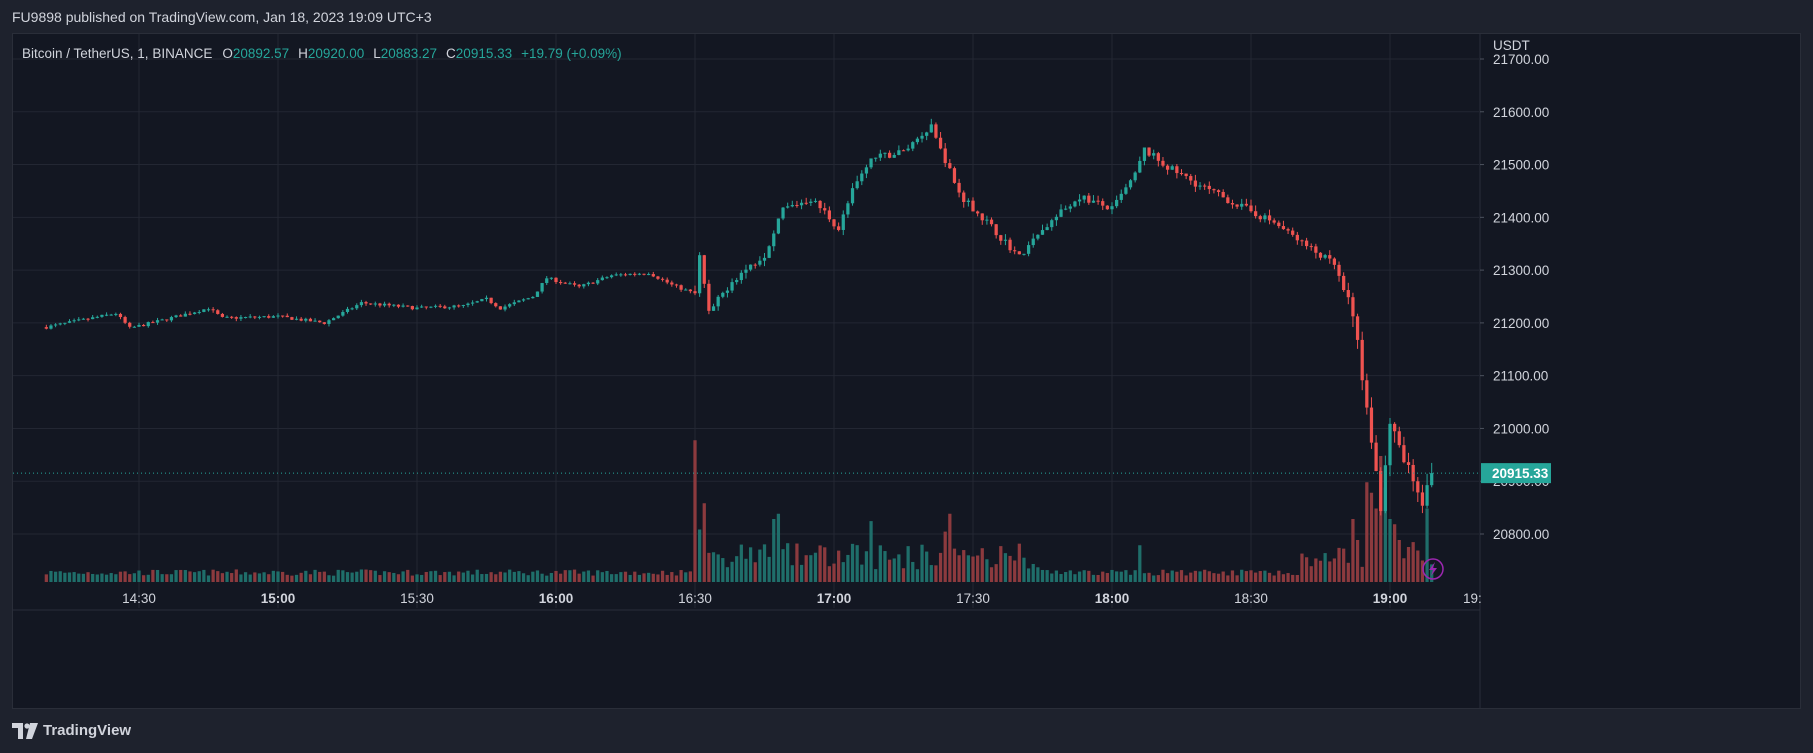 Image resolution: width=1813 pixels, height=753 pixels. What do you see at coordinates (117, 53) in the screenshot?
I see `symbol-name: Bitcoin / TetherUS, 1, BINANCE` at bounding box center [117, 53].